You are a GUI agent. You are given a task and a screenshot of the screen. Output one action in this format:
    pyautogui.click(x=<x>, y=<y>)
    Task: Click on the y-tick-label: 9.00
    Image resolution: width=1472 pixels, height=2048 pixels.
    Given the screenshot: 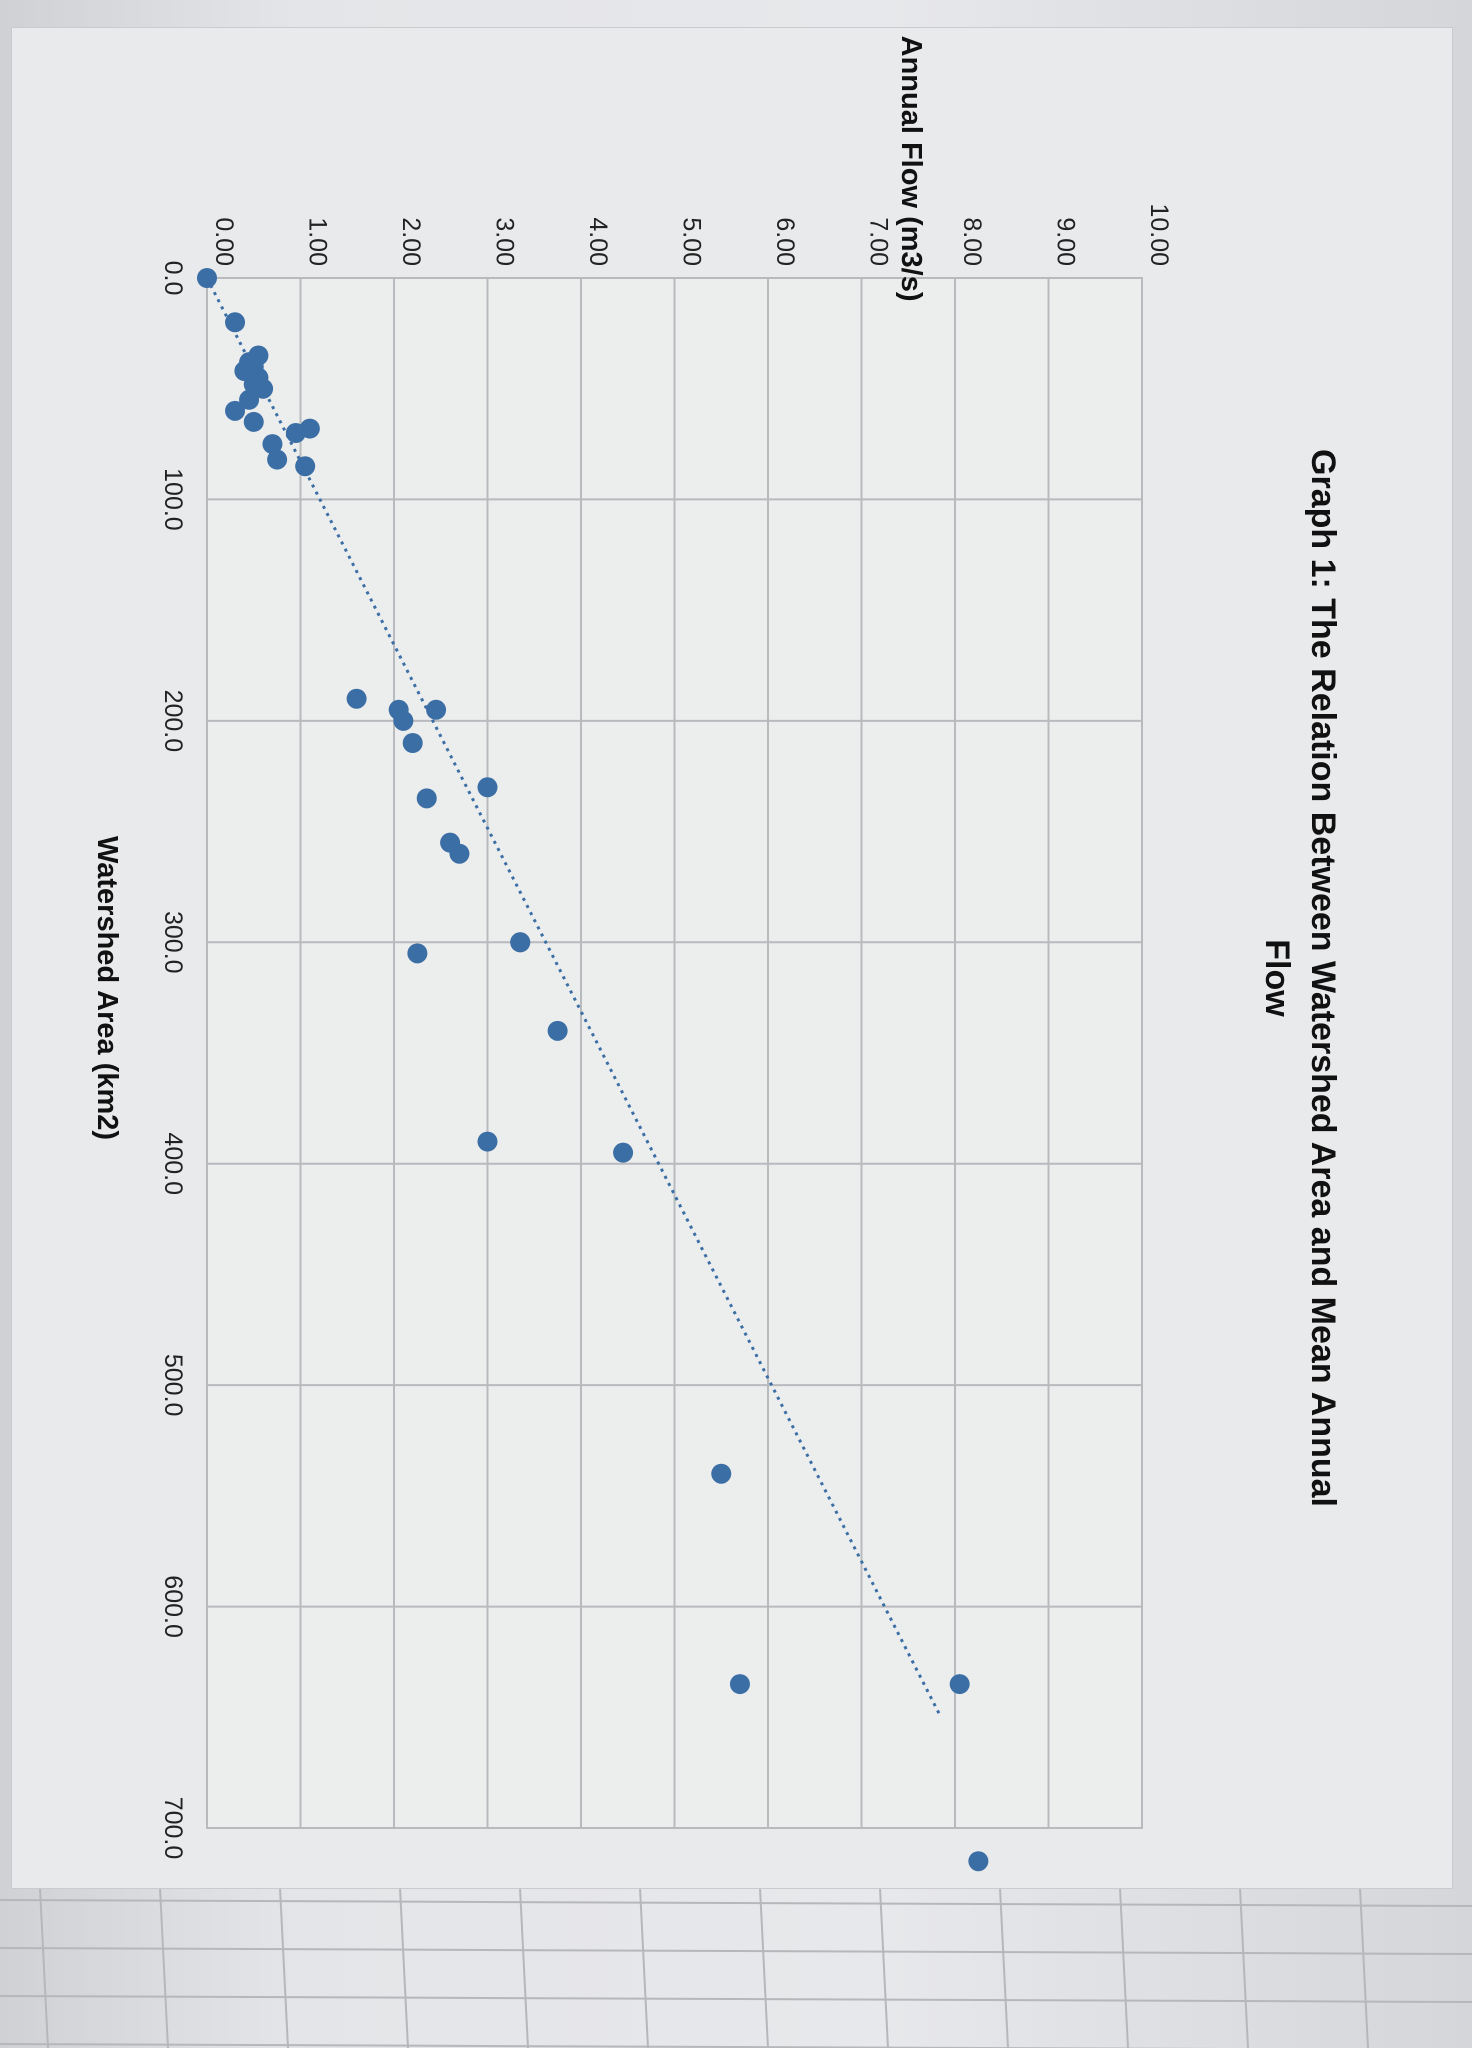 What is the action you would take?
    pyautogui.click(x=1066, y=241)
    